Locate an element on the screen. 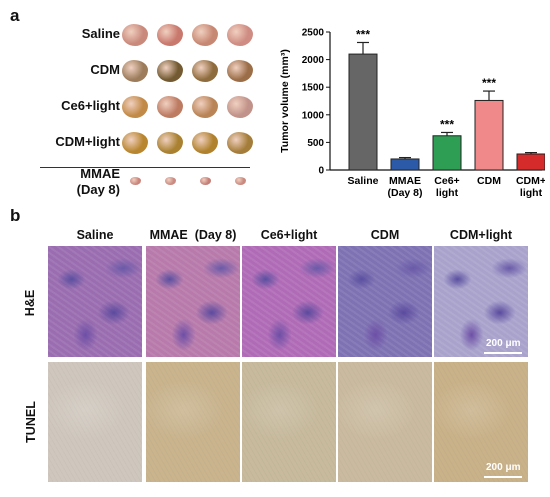  histology-column-header: CDM is located at coordinates (385, 235).